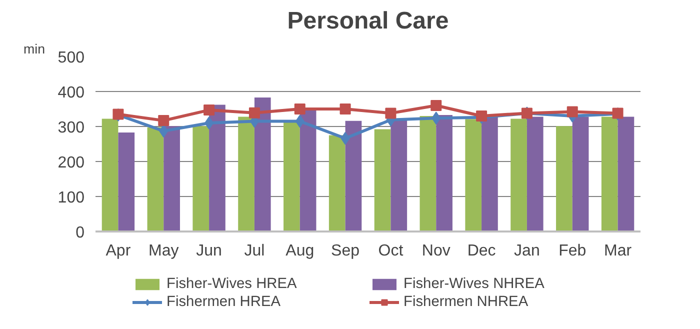  What do you see at coordinates (224, 302) in the screenshot?
I see `legend-label: Fishermen HREA` at bounding box center [224, 302].